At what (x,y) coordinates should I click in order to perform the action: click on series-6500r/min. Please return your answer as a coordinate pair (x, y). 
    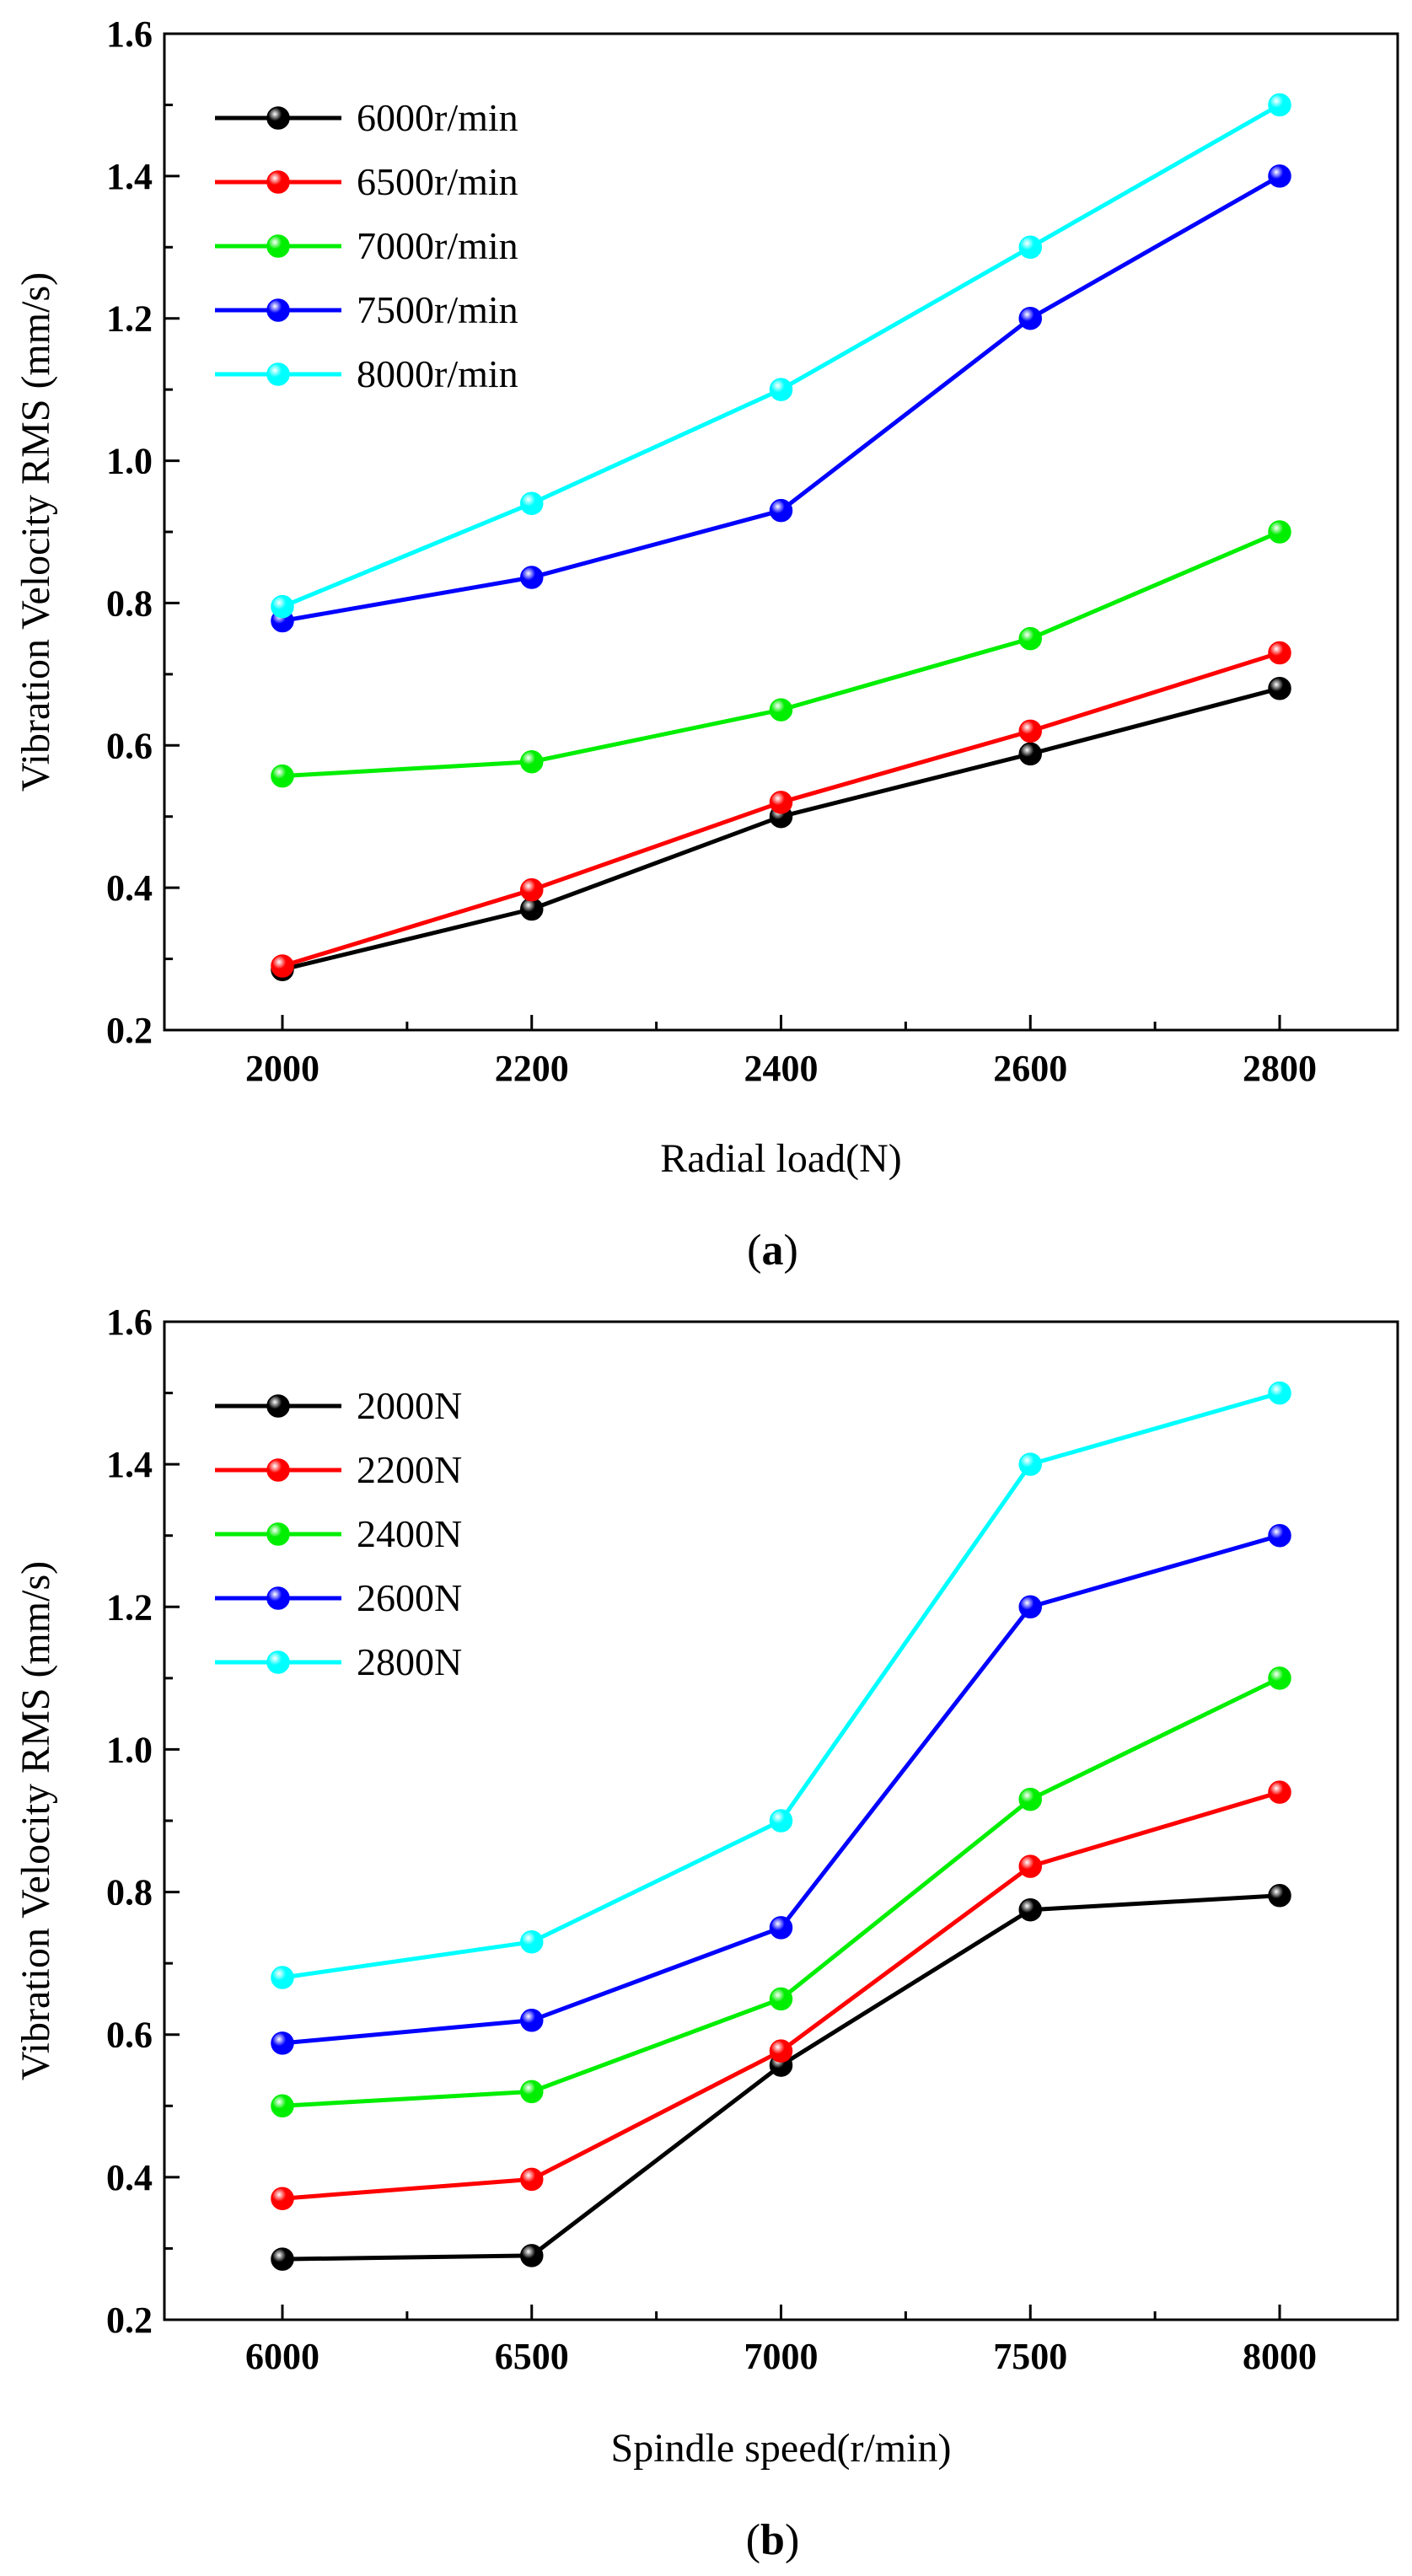
    Looking at the image, I should click on (781, 809).